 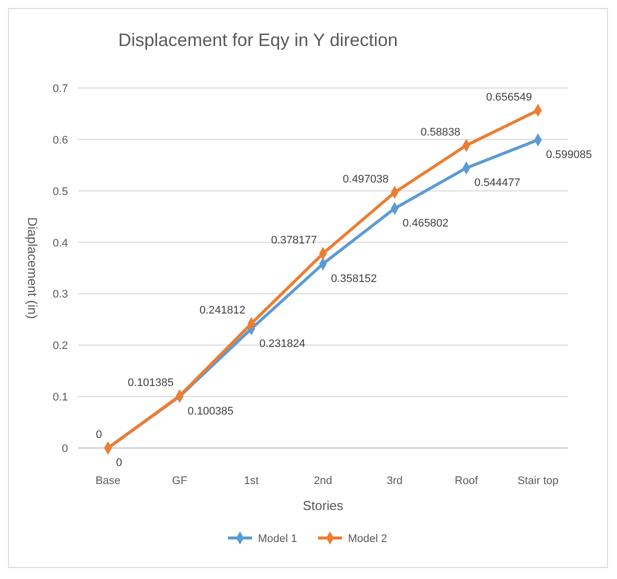 I want to click on y-tick-label: 0.4, so click(x=60, y=243).